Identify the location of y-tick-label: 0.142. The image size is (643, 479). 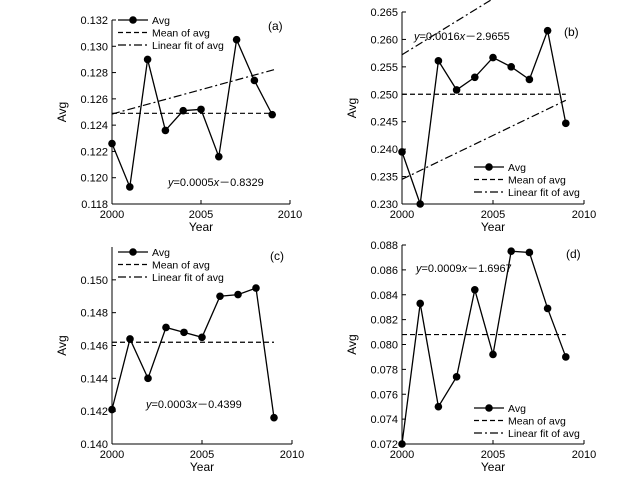
(94, 412).